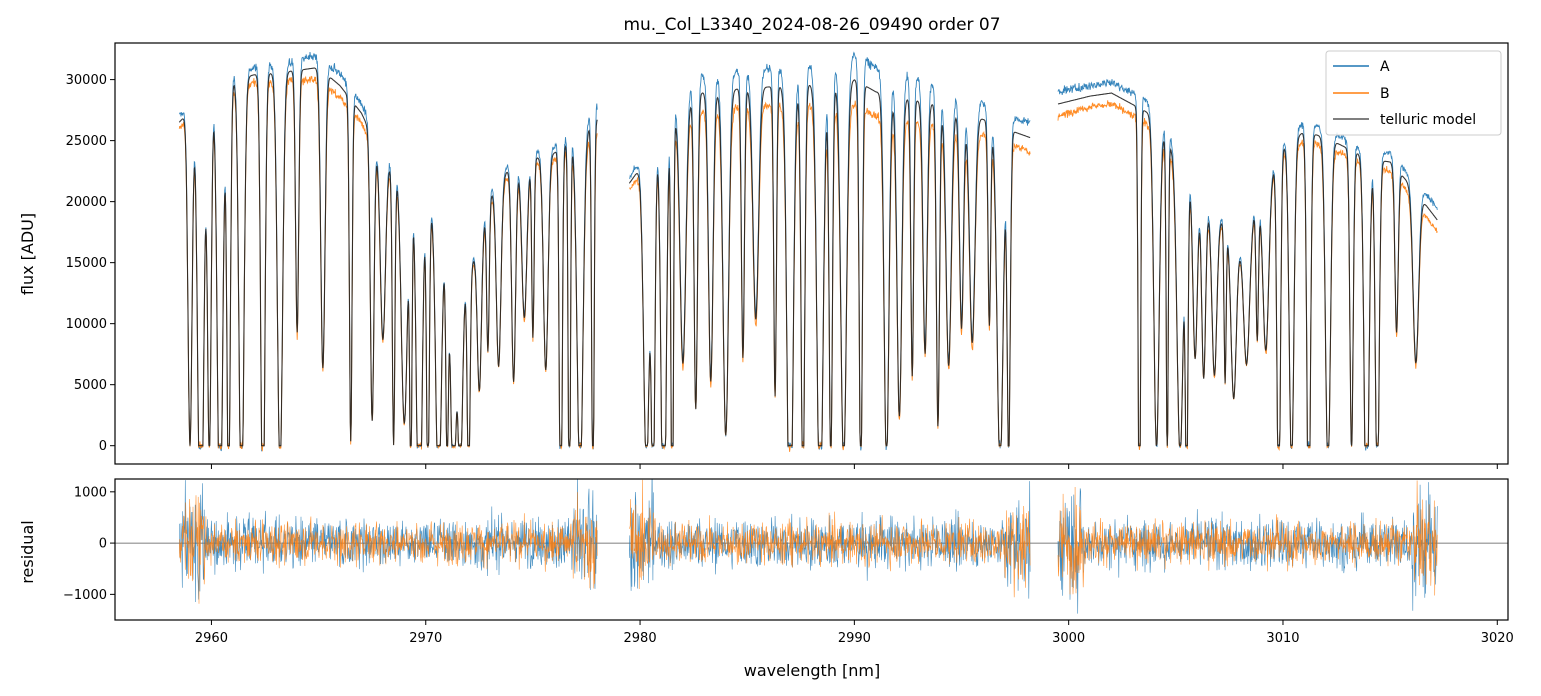 This screenshot has width=1541, height=696. What do you see at coordinates (1385, 67) in the screenshot?
I see `legend-label-a: A` at bounding box center [1385, 67].